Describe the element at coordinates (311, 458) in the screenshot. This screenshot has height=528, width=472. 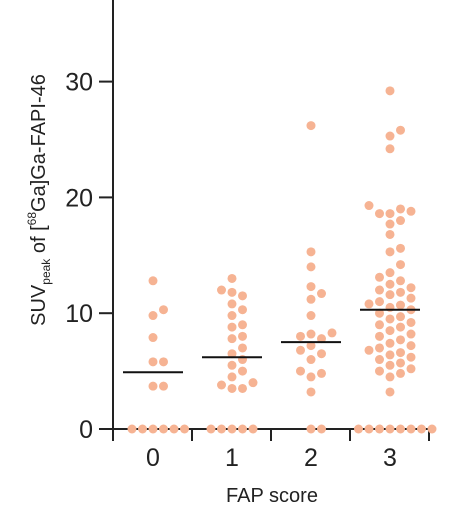
I see `x-tick-label: 2` at that location.